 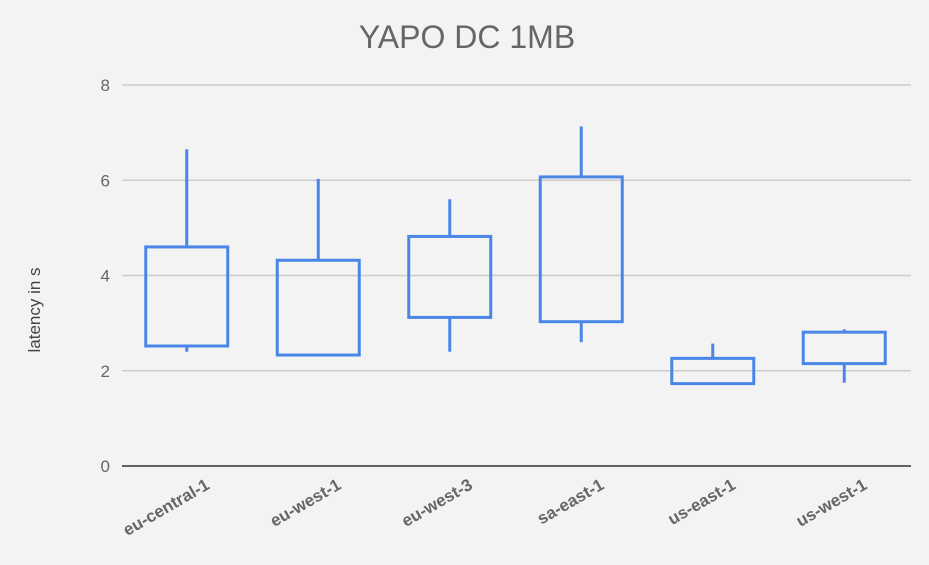 I want to click on y-tick-label: 4, so click(x=105, y=276).